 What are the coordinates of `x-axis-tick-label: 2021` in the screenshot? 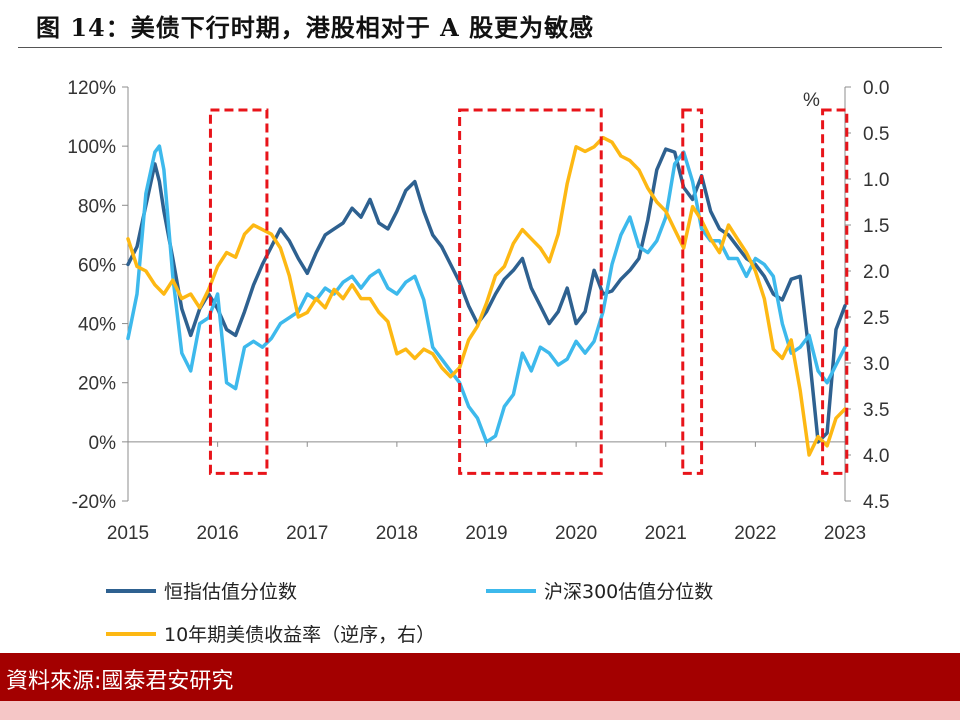 It's located at (666, 533).